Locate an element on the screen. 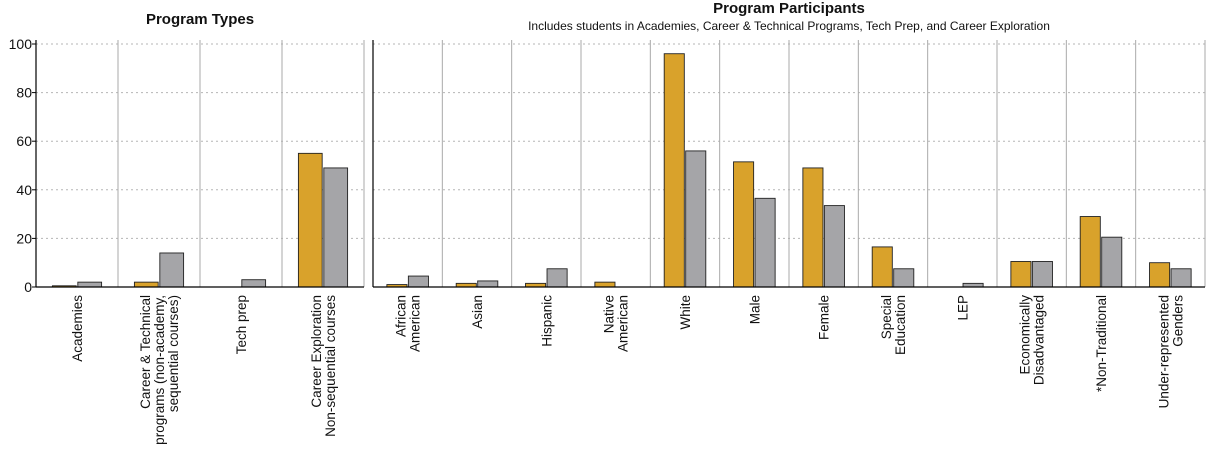 The width and height of the screenshot is (1211, 463). category-label-line: Male is located at coordinates (754, 309).